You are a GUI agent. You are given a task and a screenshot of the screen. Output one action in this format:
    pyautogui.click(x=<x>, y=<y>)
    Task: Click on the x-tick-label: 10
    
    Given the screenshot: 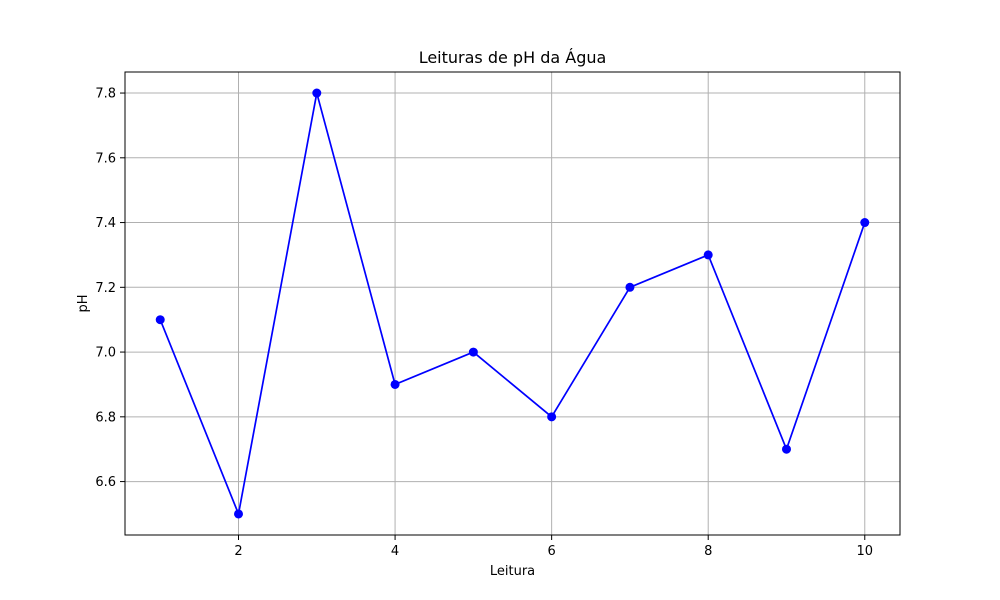 What is the action you would take?
    pyautogui.click(x=864, y=551)
    